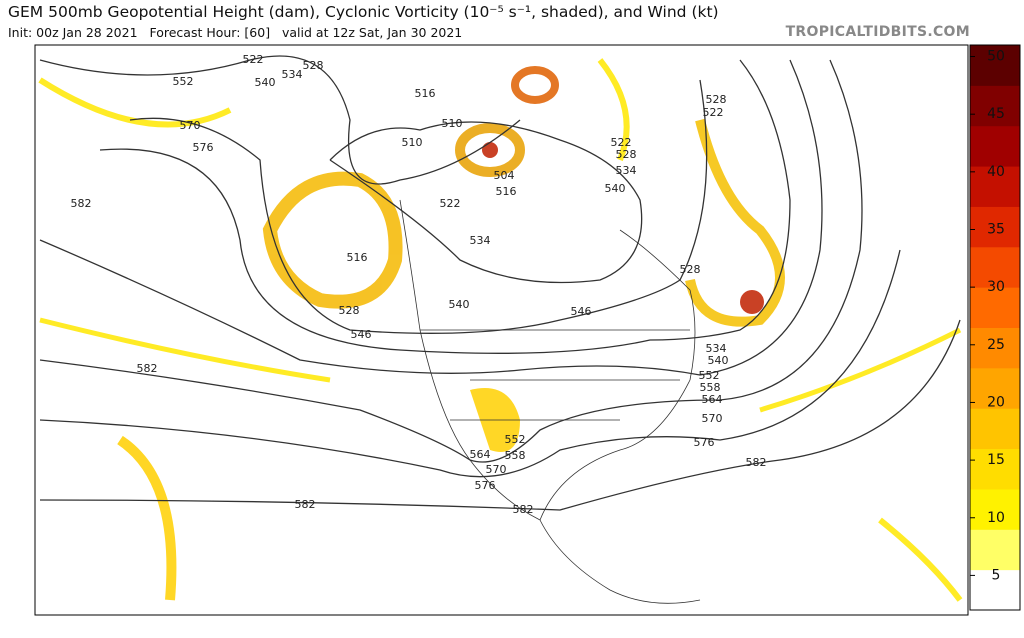 The height and width of the screenshot is (638, 1024). Describe the element at coordinates (877, 32) in the screenshot. I see `source: TROPICALTIDBITS.COM` at that location.